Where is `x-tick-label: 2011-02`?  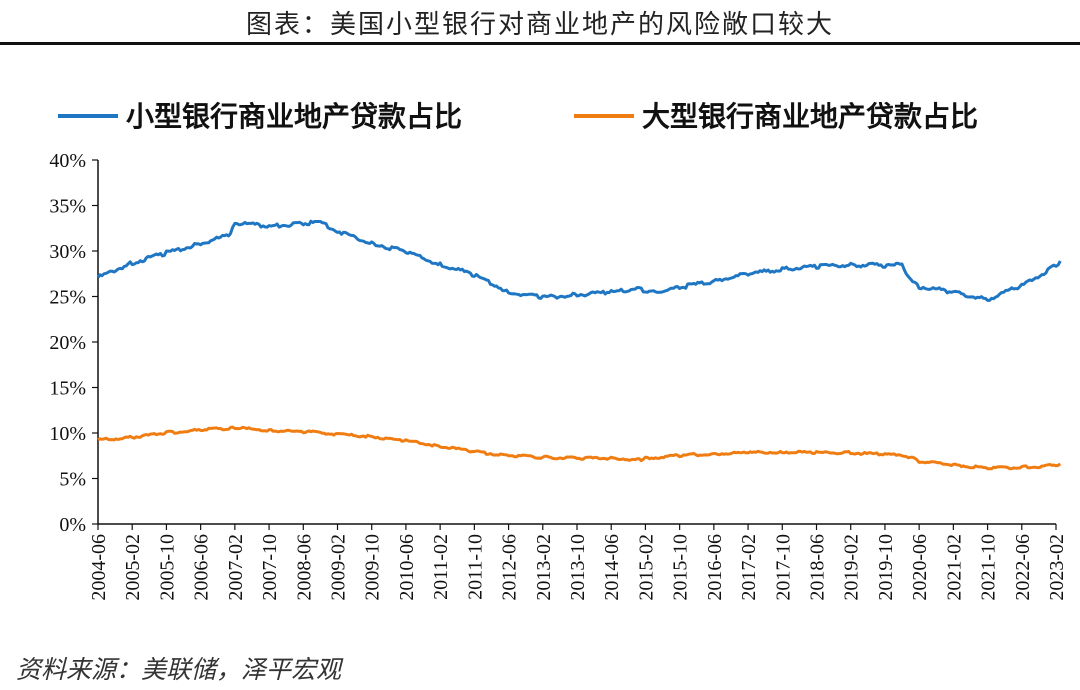 x-tick-label: 2011-02 is located at coordinates (441, 567).